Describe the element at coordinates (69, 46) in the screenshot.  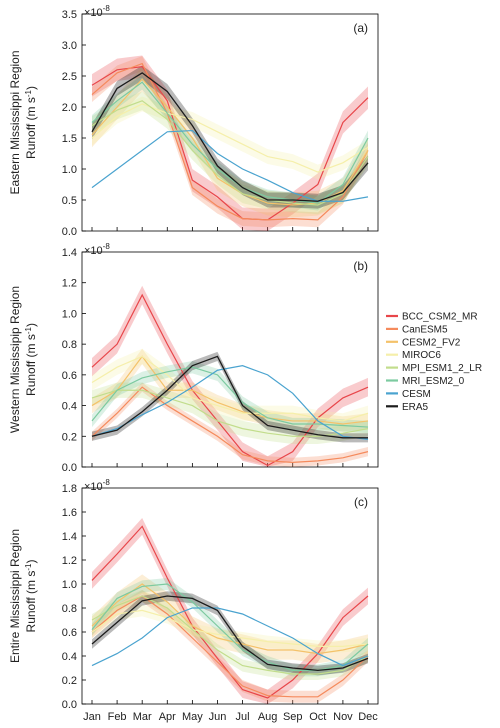
I see `y-tick-label: 3.0` at that location.